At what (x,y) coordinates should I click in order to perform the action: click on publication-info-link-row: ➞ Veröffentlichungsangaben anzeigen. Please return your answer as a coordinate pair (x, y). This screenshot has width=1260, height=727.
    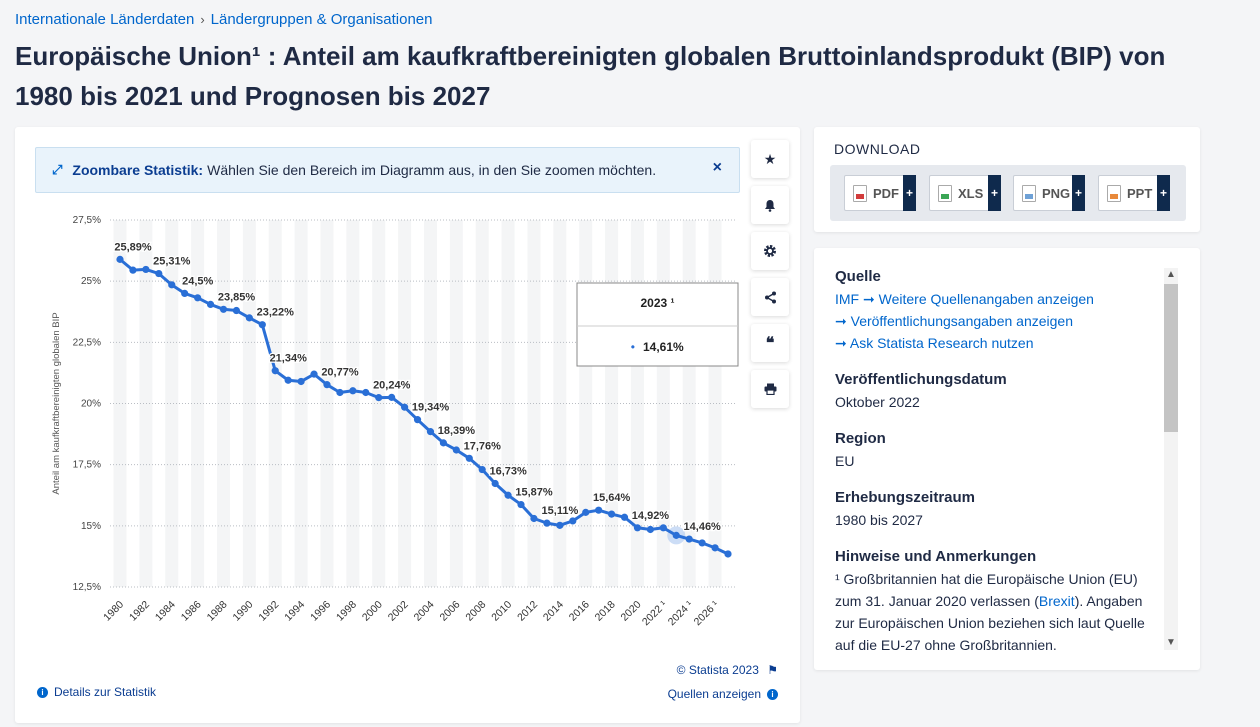
    Looking at the image, I should click on (990, 321).